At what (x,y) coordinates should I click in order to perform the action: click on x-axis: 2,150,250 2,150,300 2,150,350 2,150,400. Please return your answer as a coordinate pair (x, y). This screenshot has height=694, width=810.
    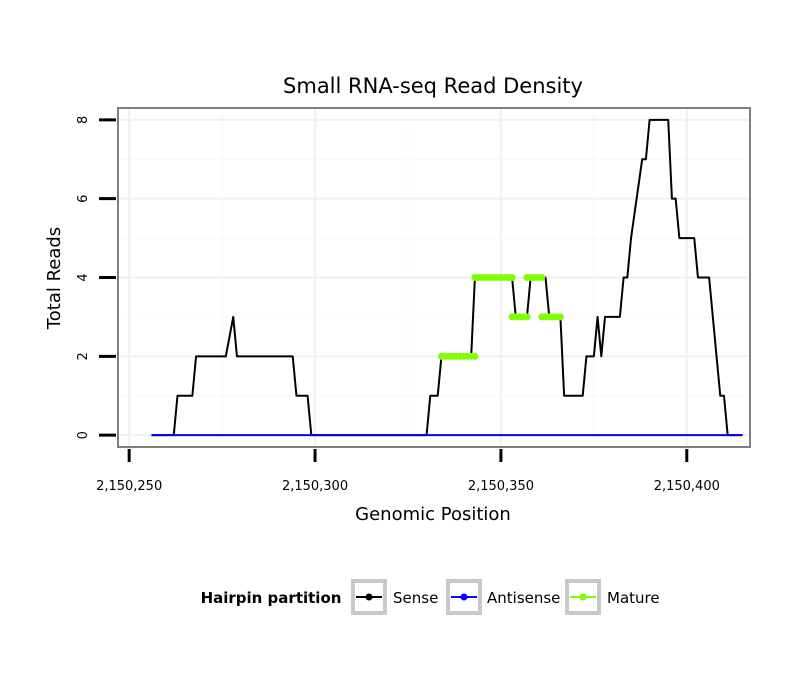
    Looking at the image, I should click on (408, 471).